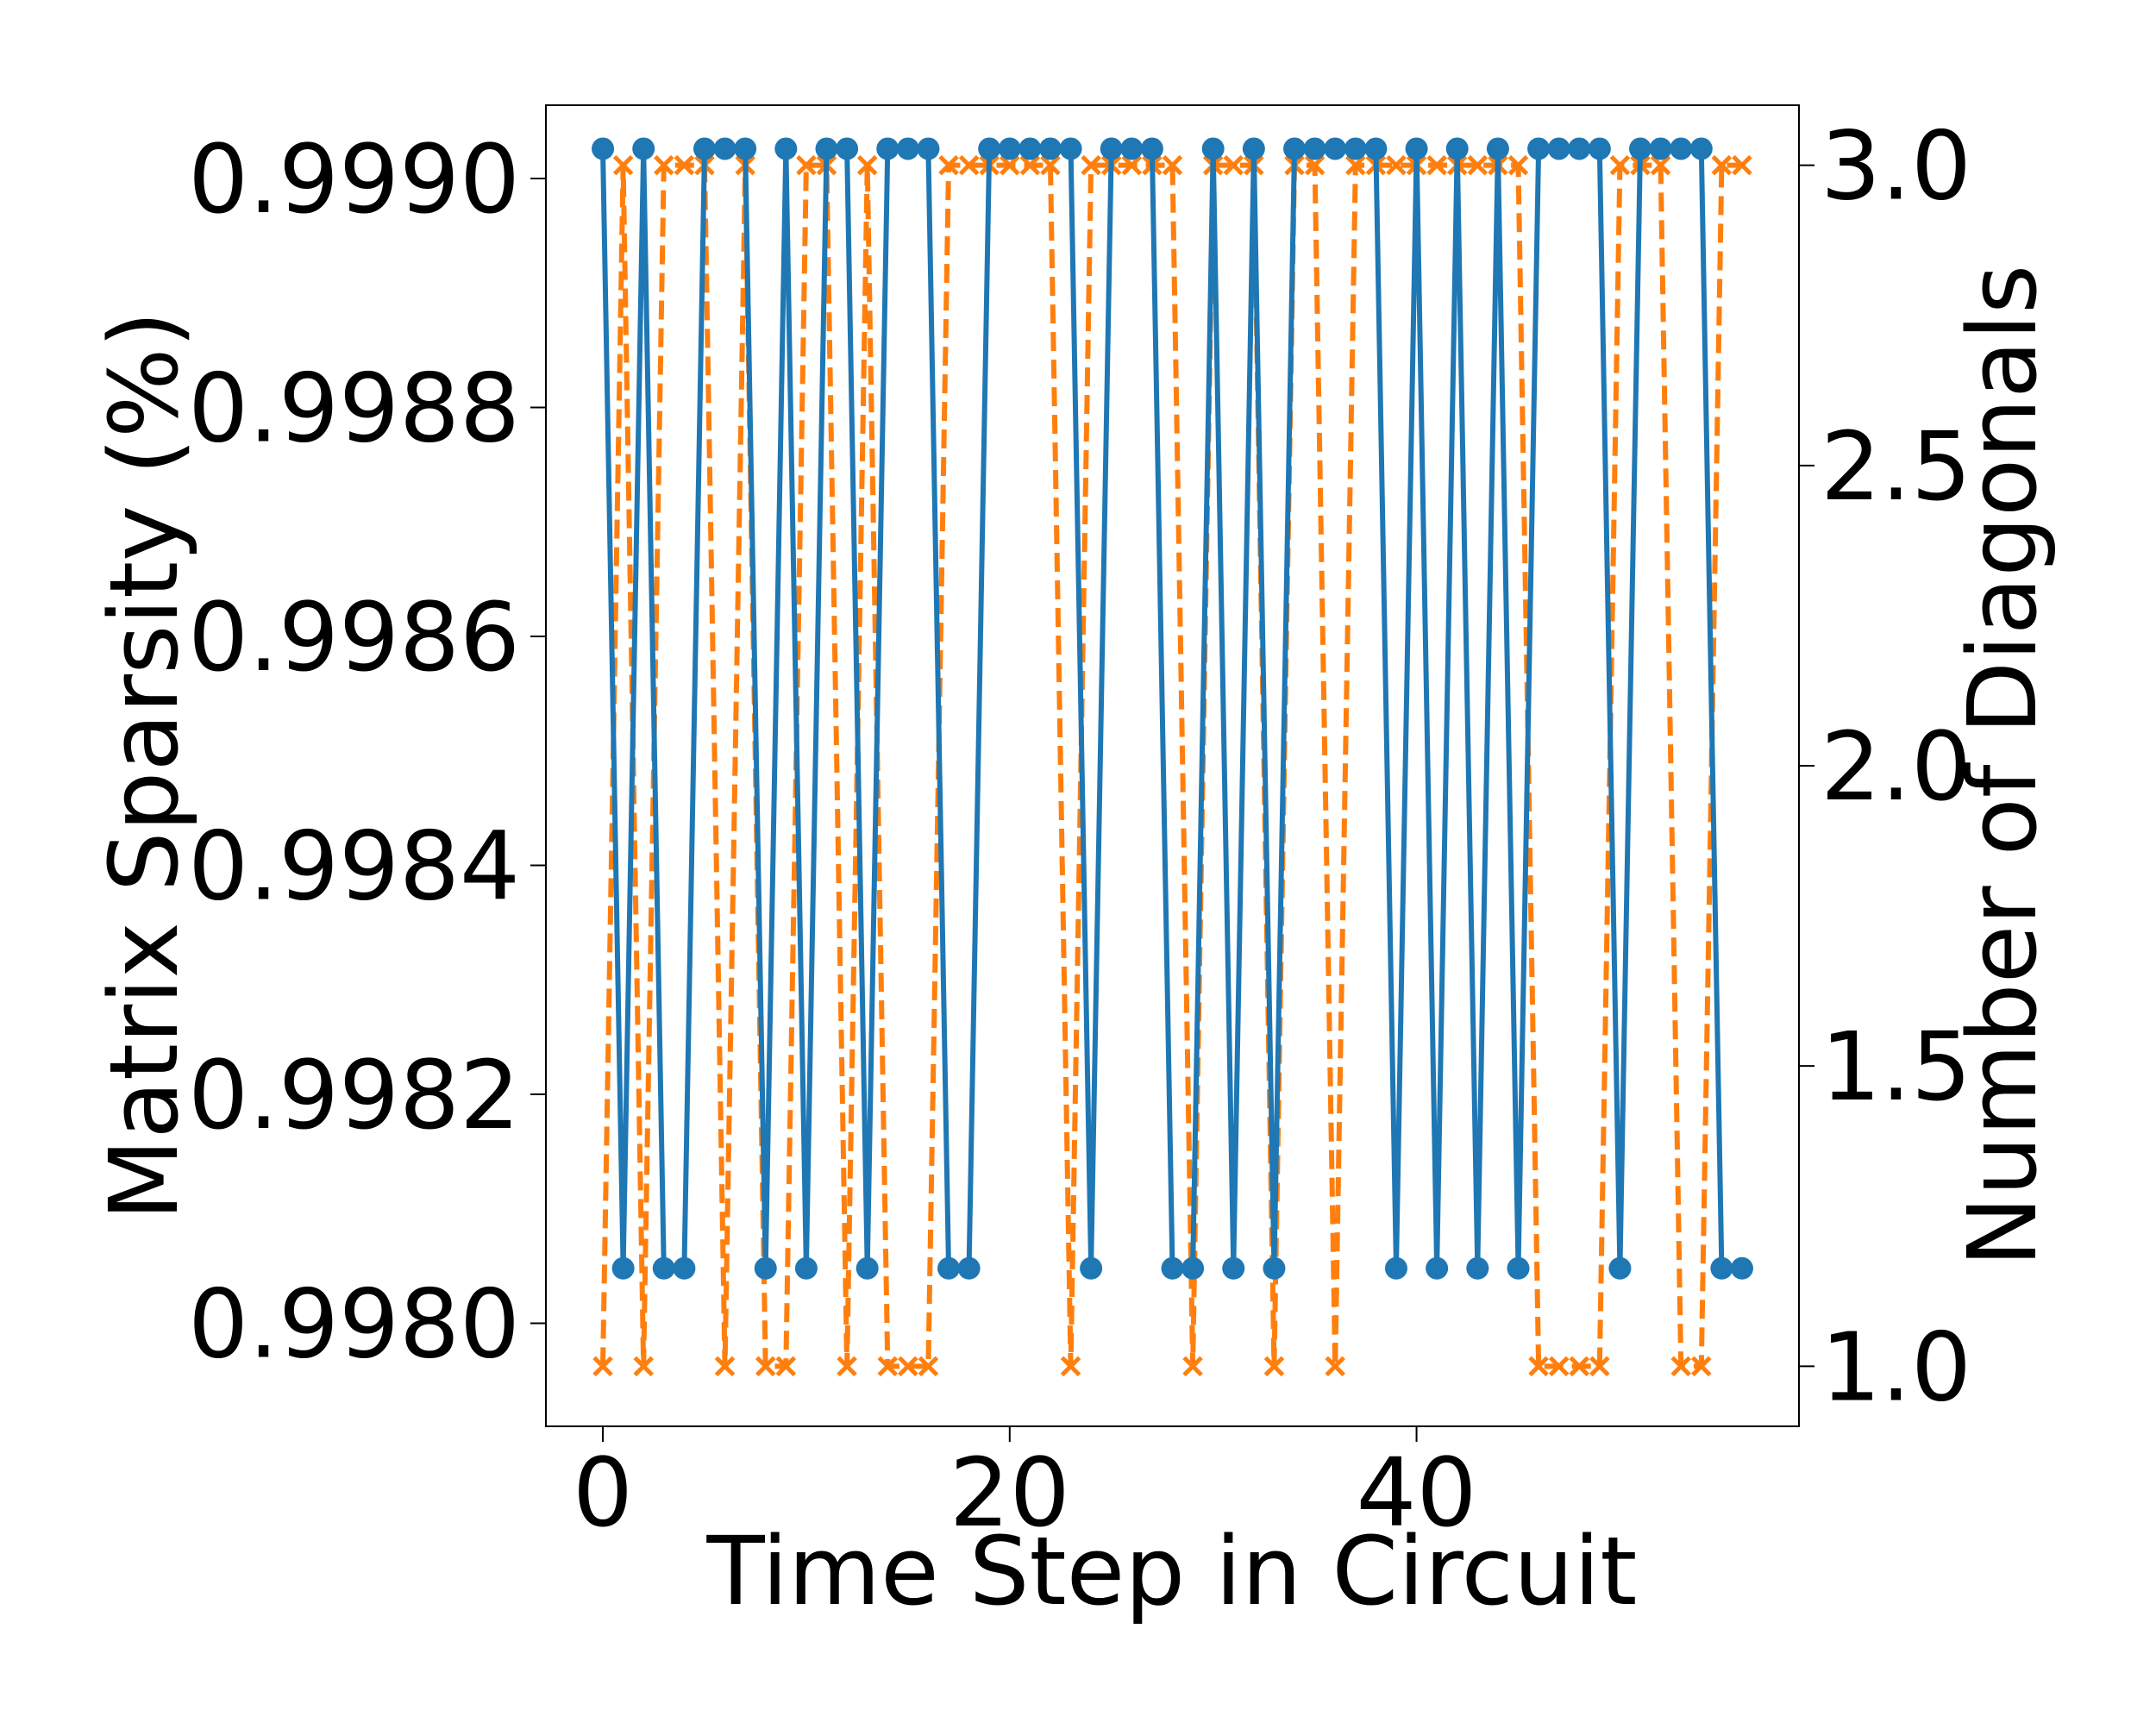  Describe the element at coordinates (1896, 1067) in the screenshot. I see `y2-tick-label: 1.5` at that location.